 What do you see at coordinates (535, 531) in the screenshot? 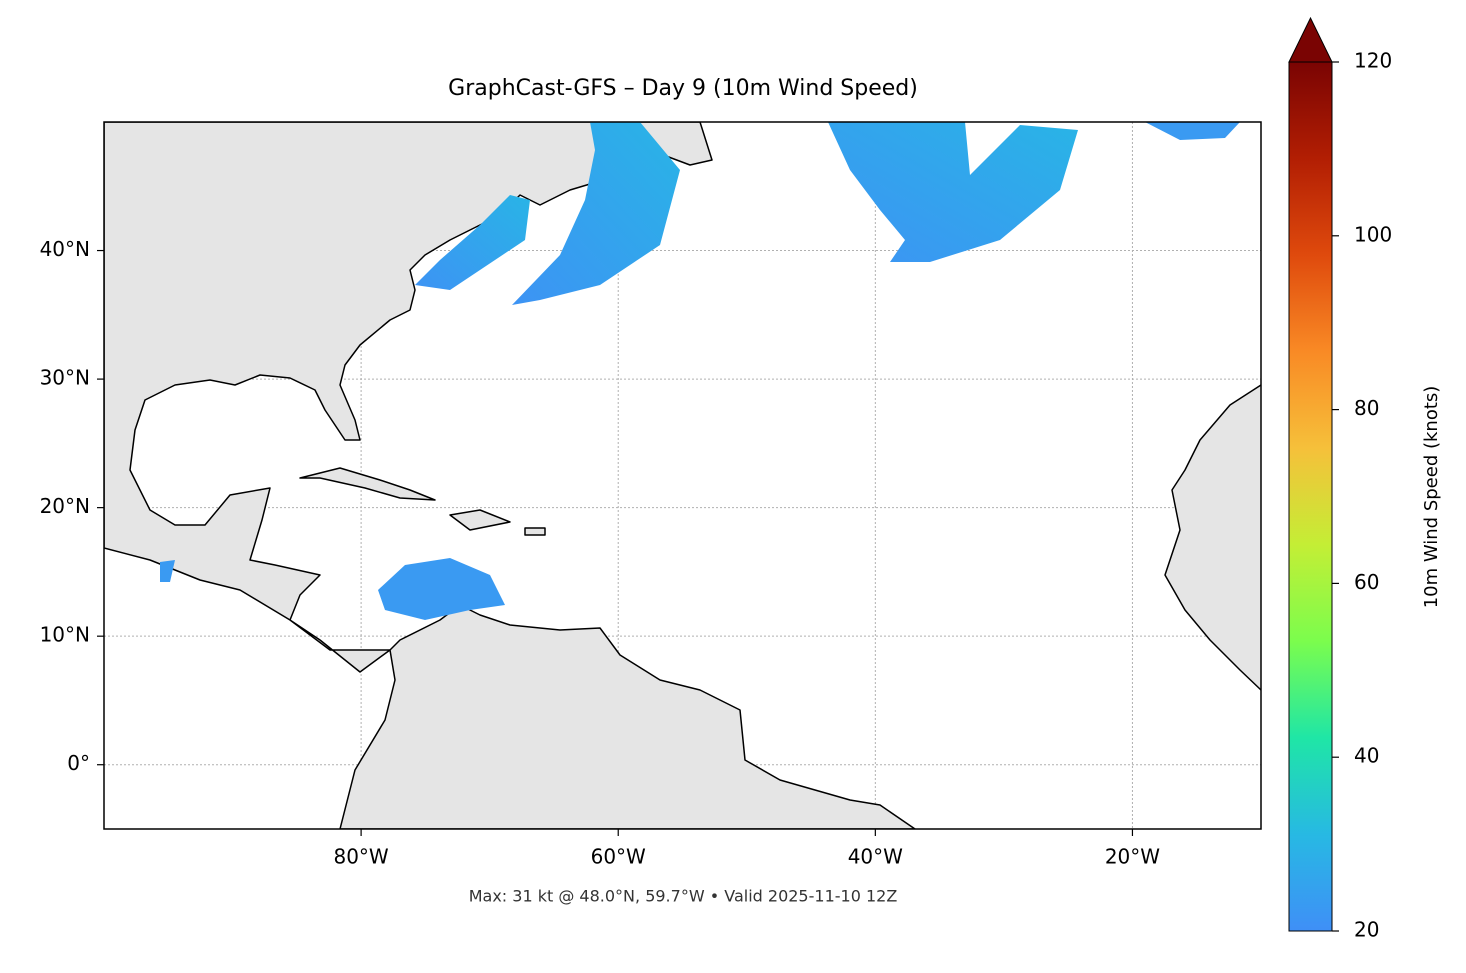
I see `puerto-rico` at bounding box center [535, 531].